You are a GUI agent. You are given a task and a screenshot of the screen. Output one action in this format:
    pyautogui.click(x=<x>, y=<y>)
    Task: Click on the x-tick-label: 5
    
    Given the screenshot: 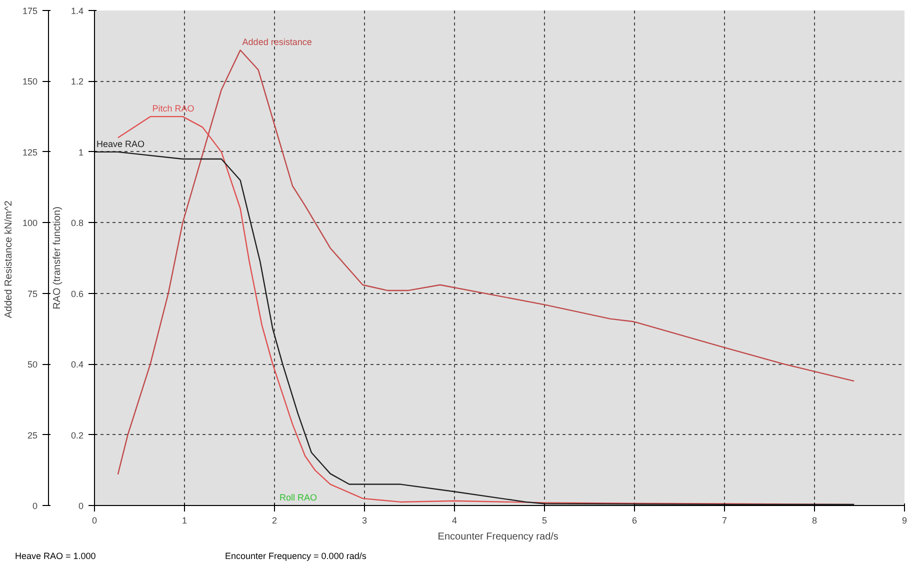 What is the action you would take?
    pyautogui.click(x=545, y=521)
    